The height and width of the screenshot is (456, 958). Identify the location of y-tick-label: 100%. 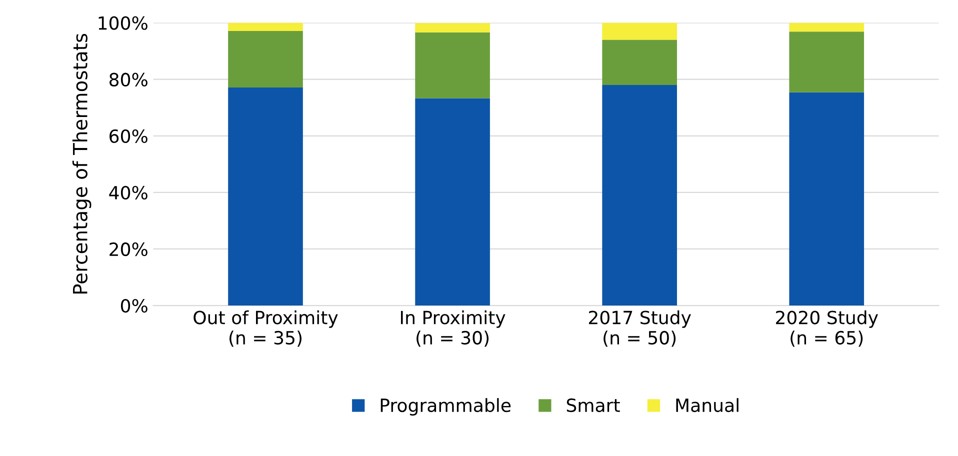
(123, 23).